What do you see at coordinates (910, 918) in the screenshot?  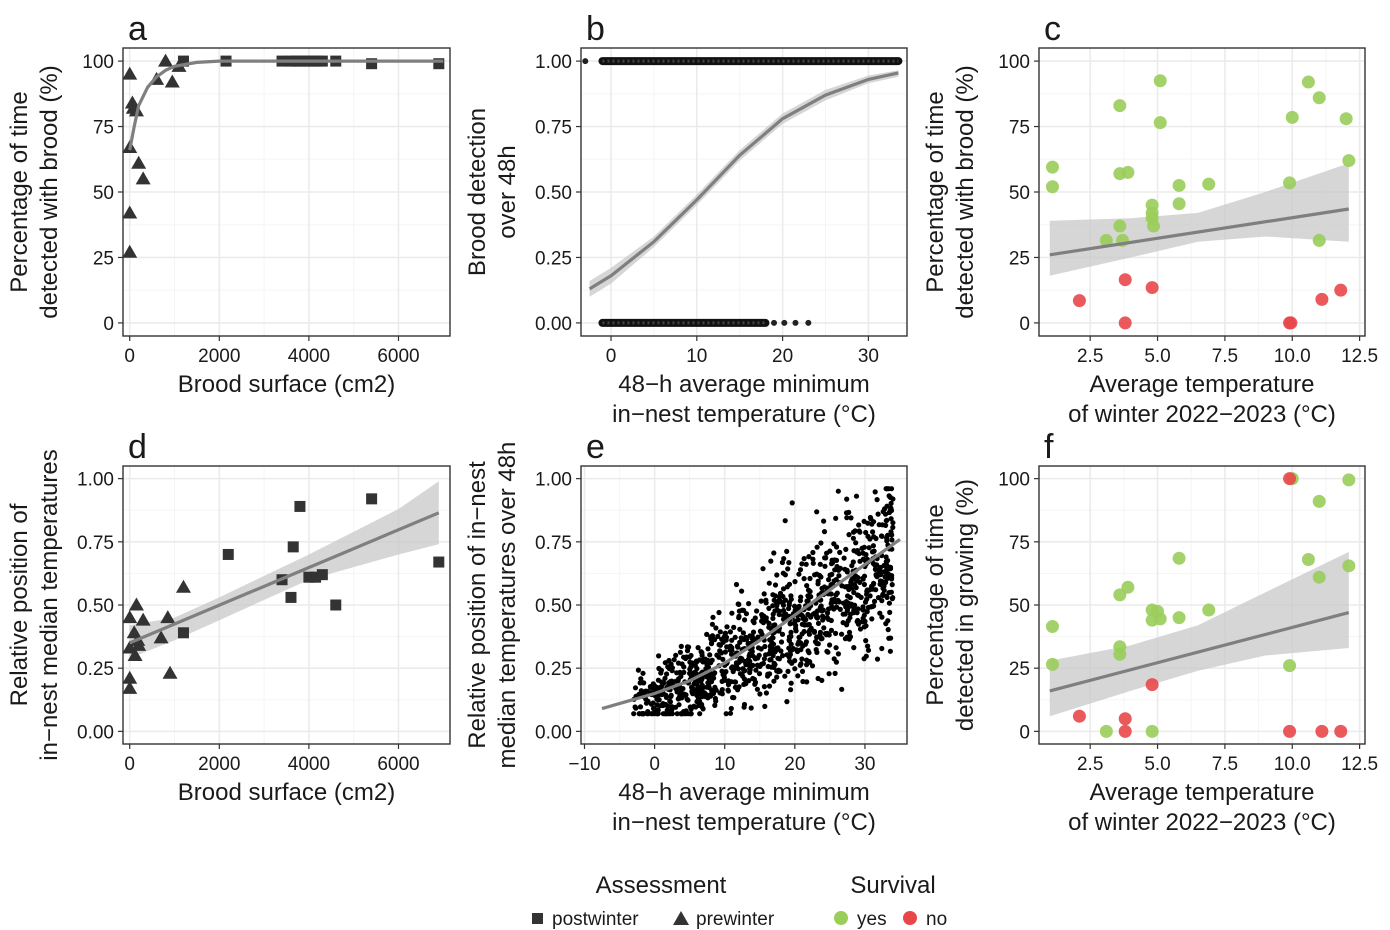 I see `legend-key-no` at bounding box center [910, 918].